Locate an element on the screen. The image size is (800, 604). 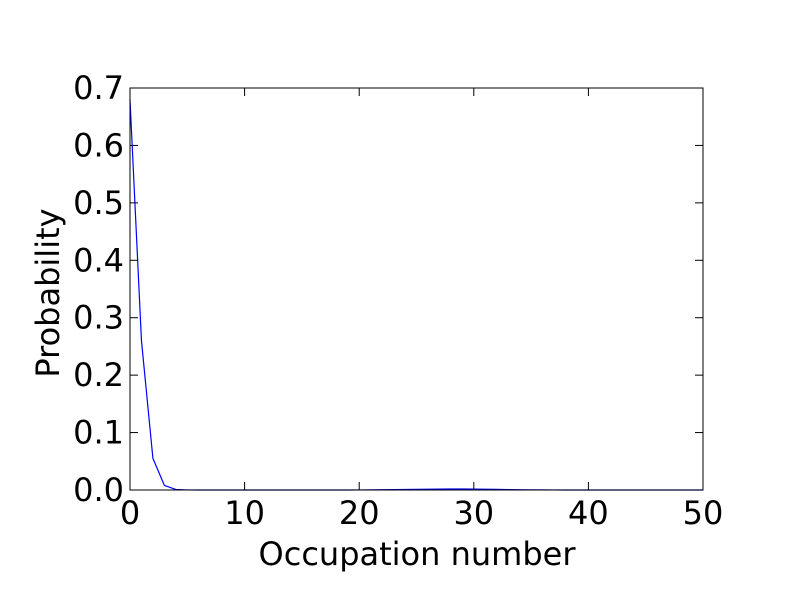
x-tick-label: 40 is located at coordinates (588, 513).